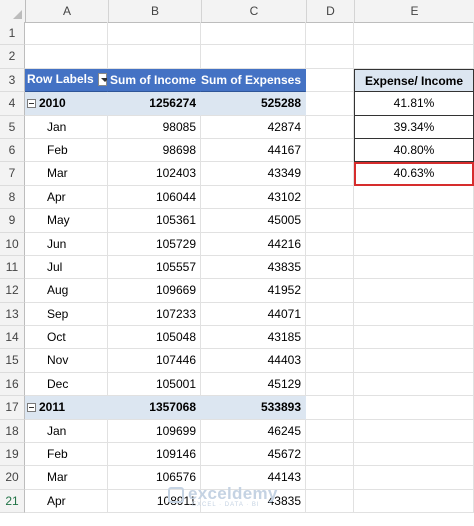 This screenshot has width=474, height=526. Describe the element at coordinates (12, 291) in the screenshot. I see `row-header: 12` at that location.